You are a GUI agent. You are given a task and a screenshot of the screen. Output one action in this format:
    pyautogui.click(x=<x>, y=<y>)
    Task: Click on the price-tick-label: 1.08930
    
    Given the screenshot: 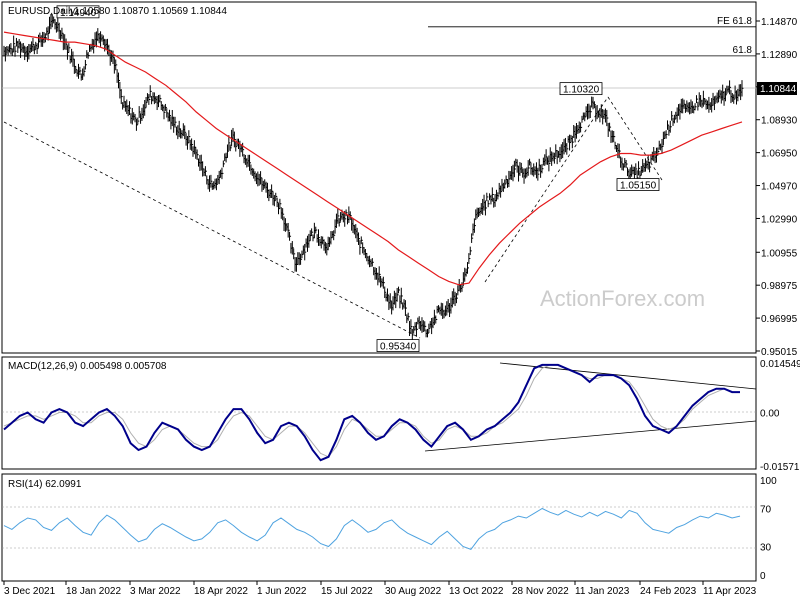 What is the action you would take?
    pyautogui.click(x=779, y=121)
    